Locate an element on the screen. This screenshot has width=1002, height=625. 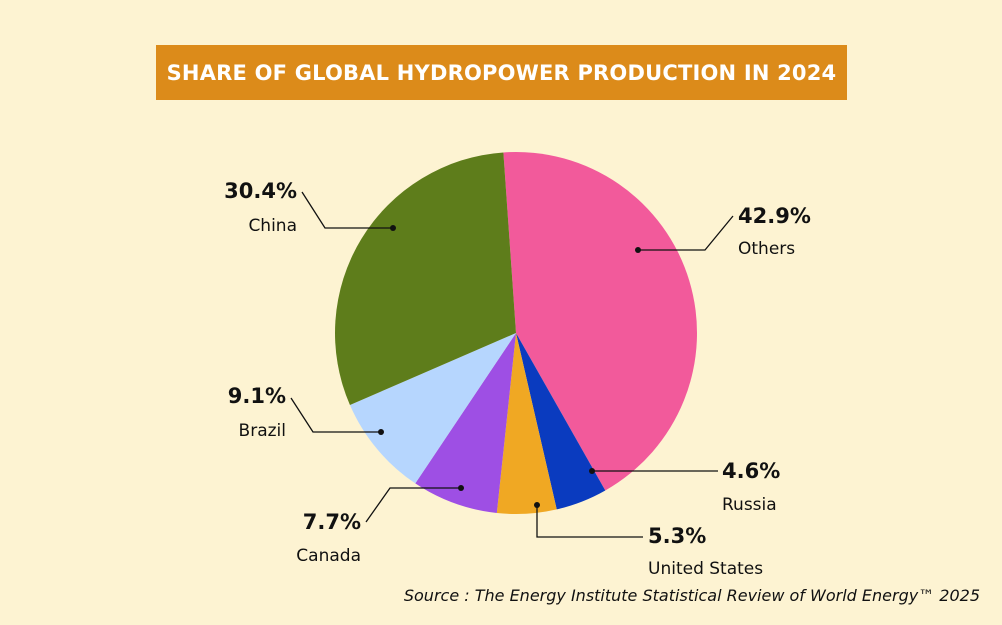
value-label-canada: 7.7% is located at coordinates (332, 522).